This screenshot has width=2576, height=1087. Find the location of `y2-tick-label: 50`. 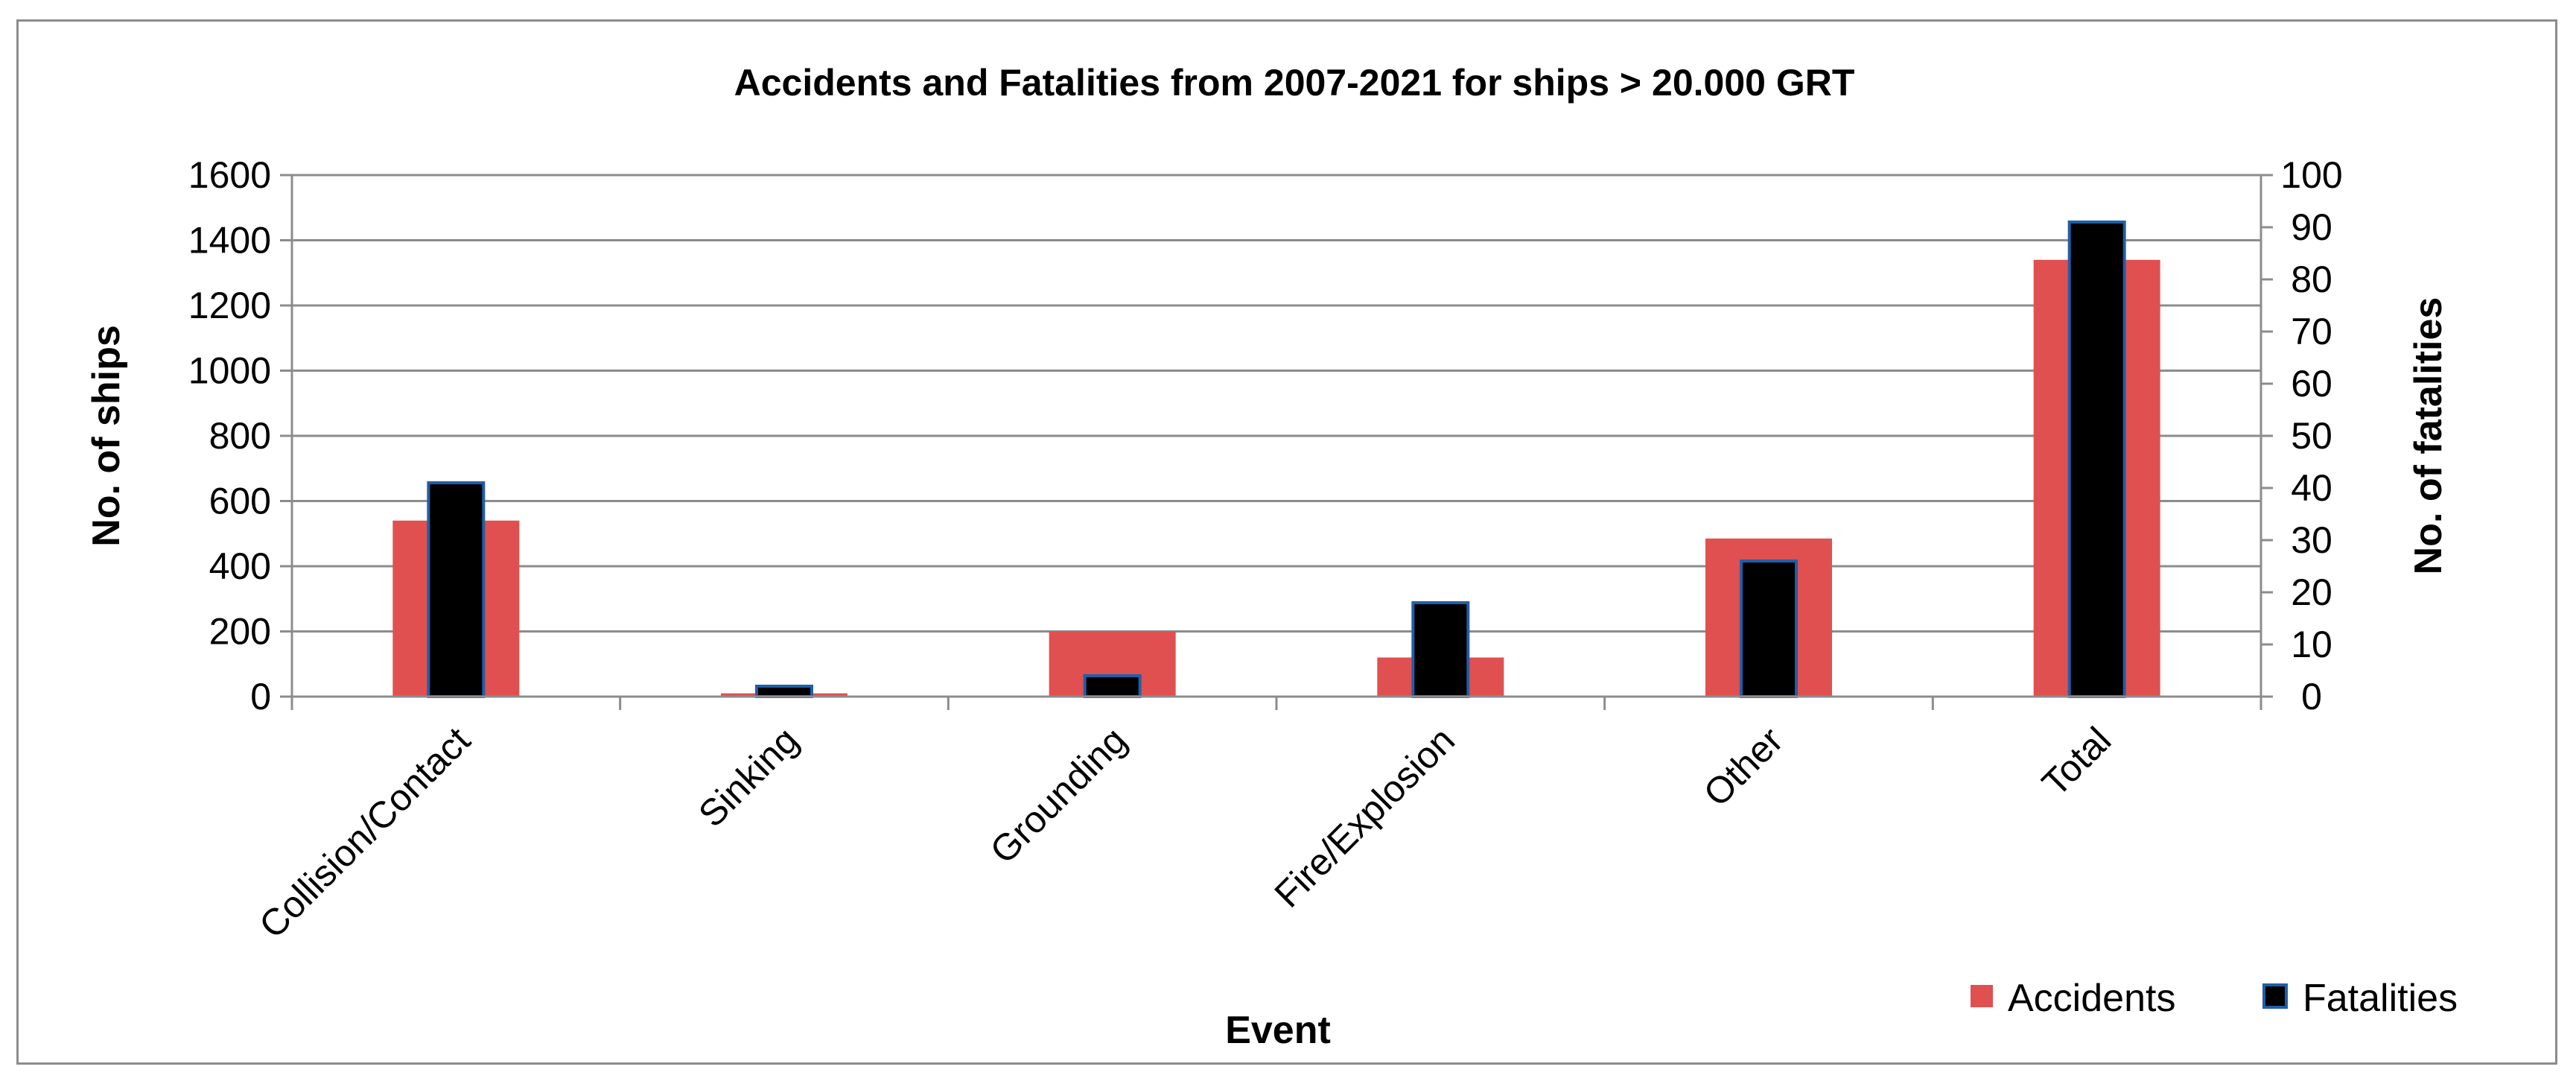

y2-tick-label: 50 is located at coordinates (2311, 436).